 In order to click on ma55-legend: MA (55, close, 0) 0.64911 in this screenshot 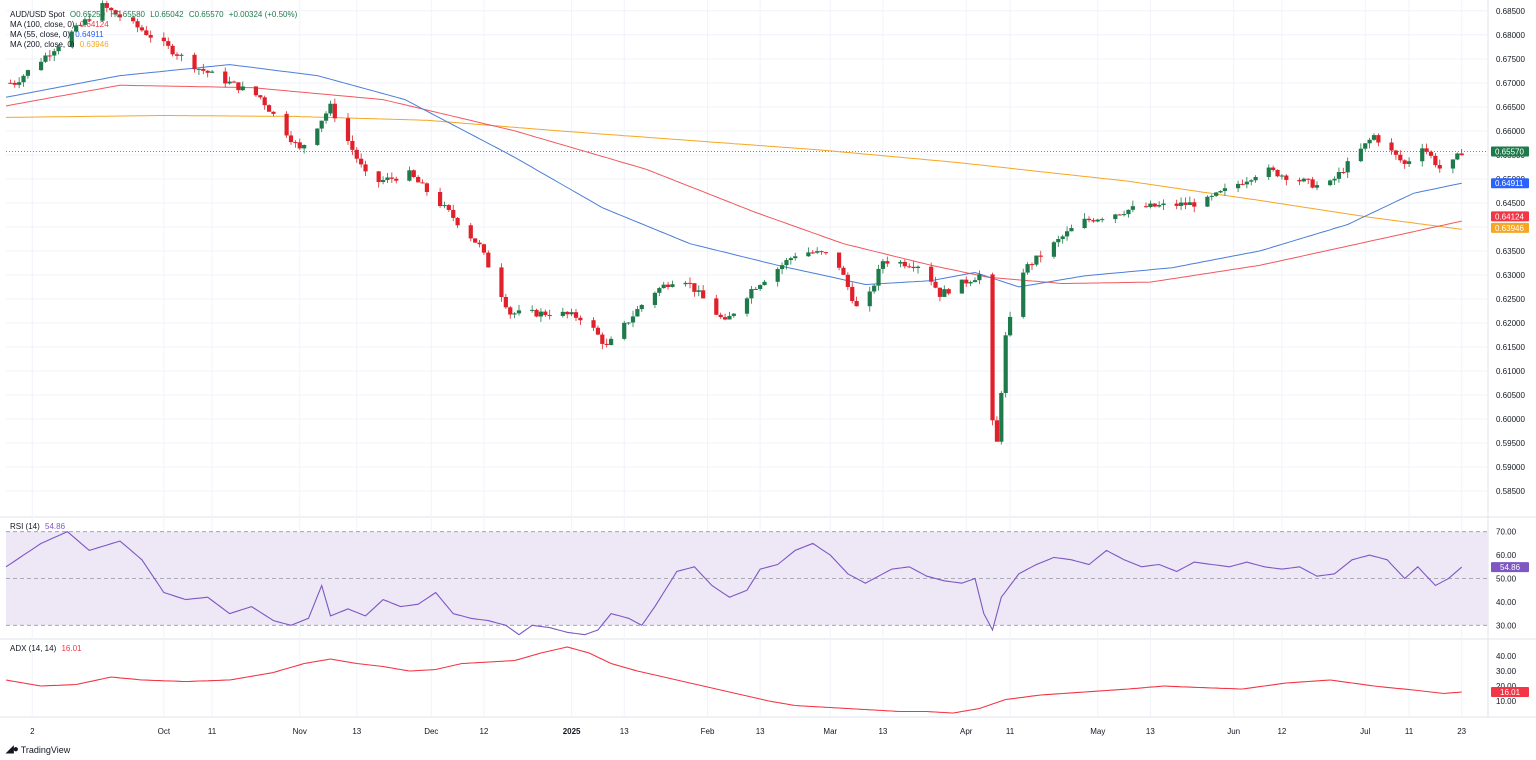, I will do `click(58, 35)`.